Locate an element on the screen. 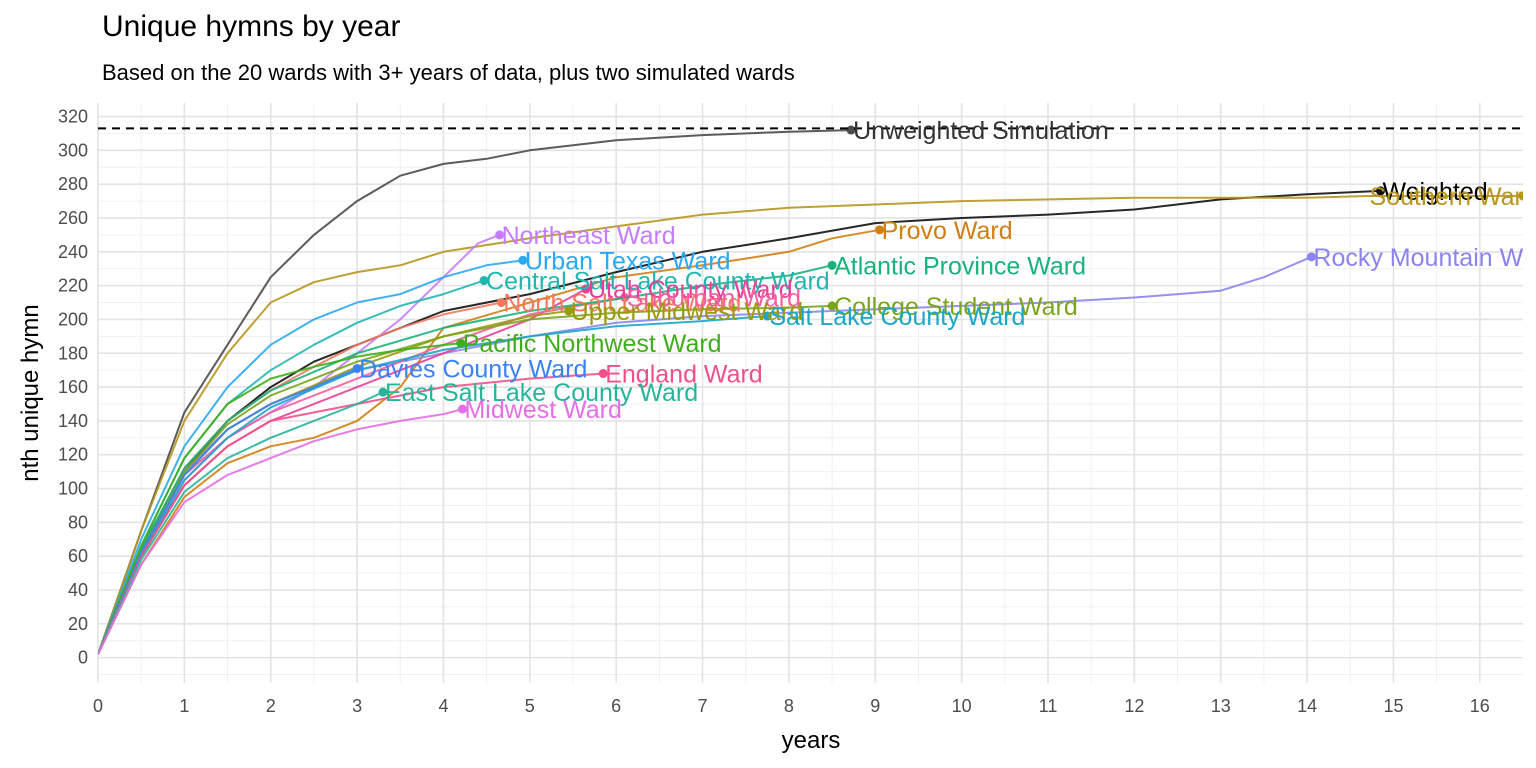 This screenshot has height=768, width=1536. y-tick-label: 20 is located at coordinates (78, 624).